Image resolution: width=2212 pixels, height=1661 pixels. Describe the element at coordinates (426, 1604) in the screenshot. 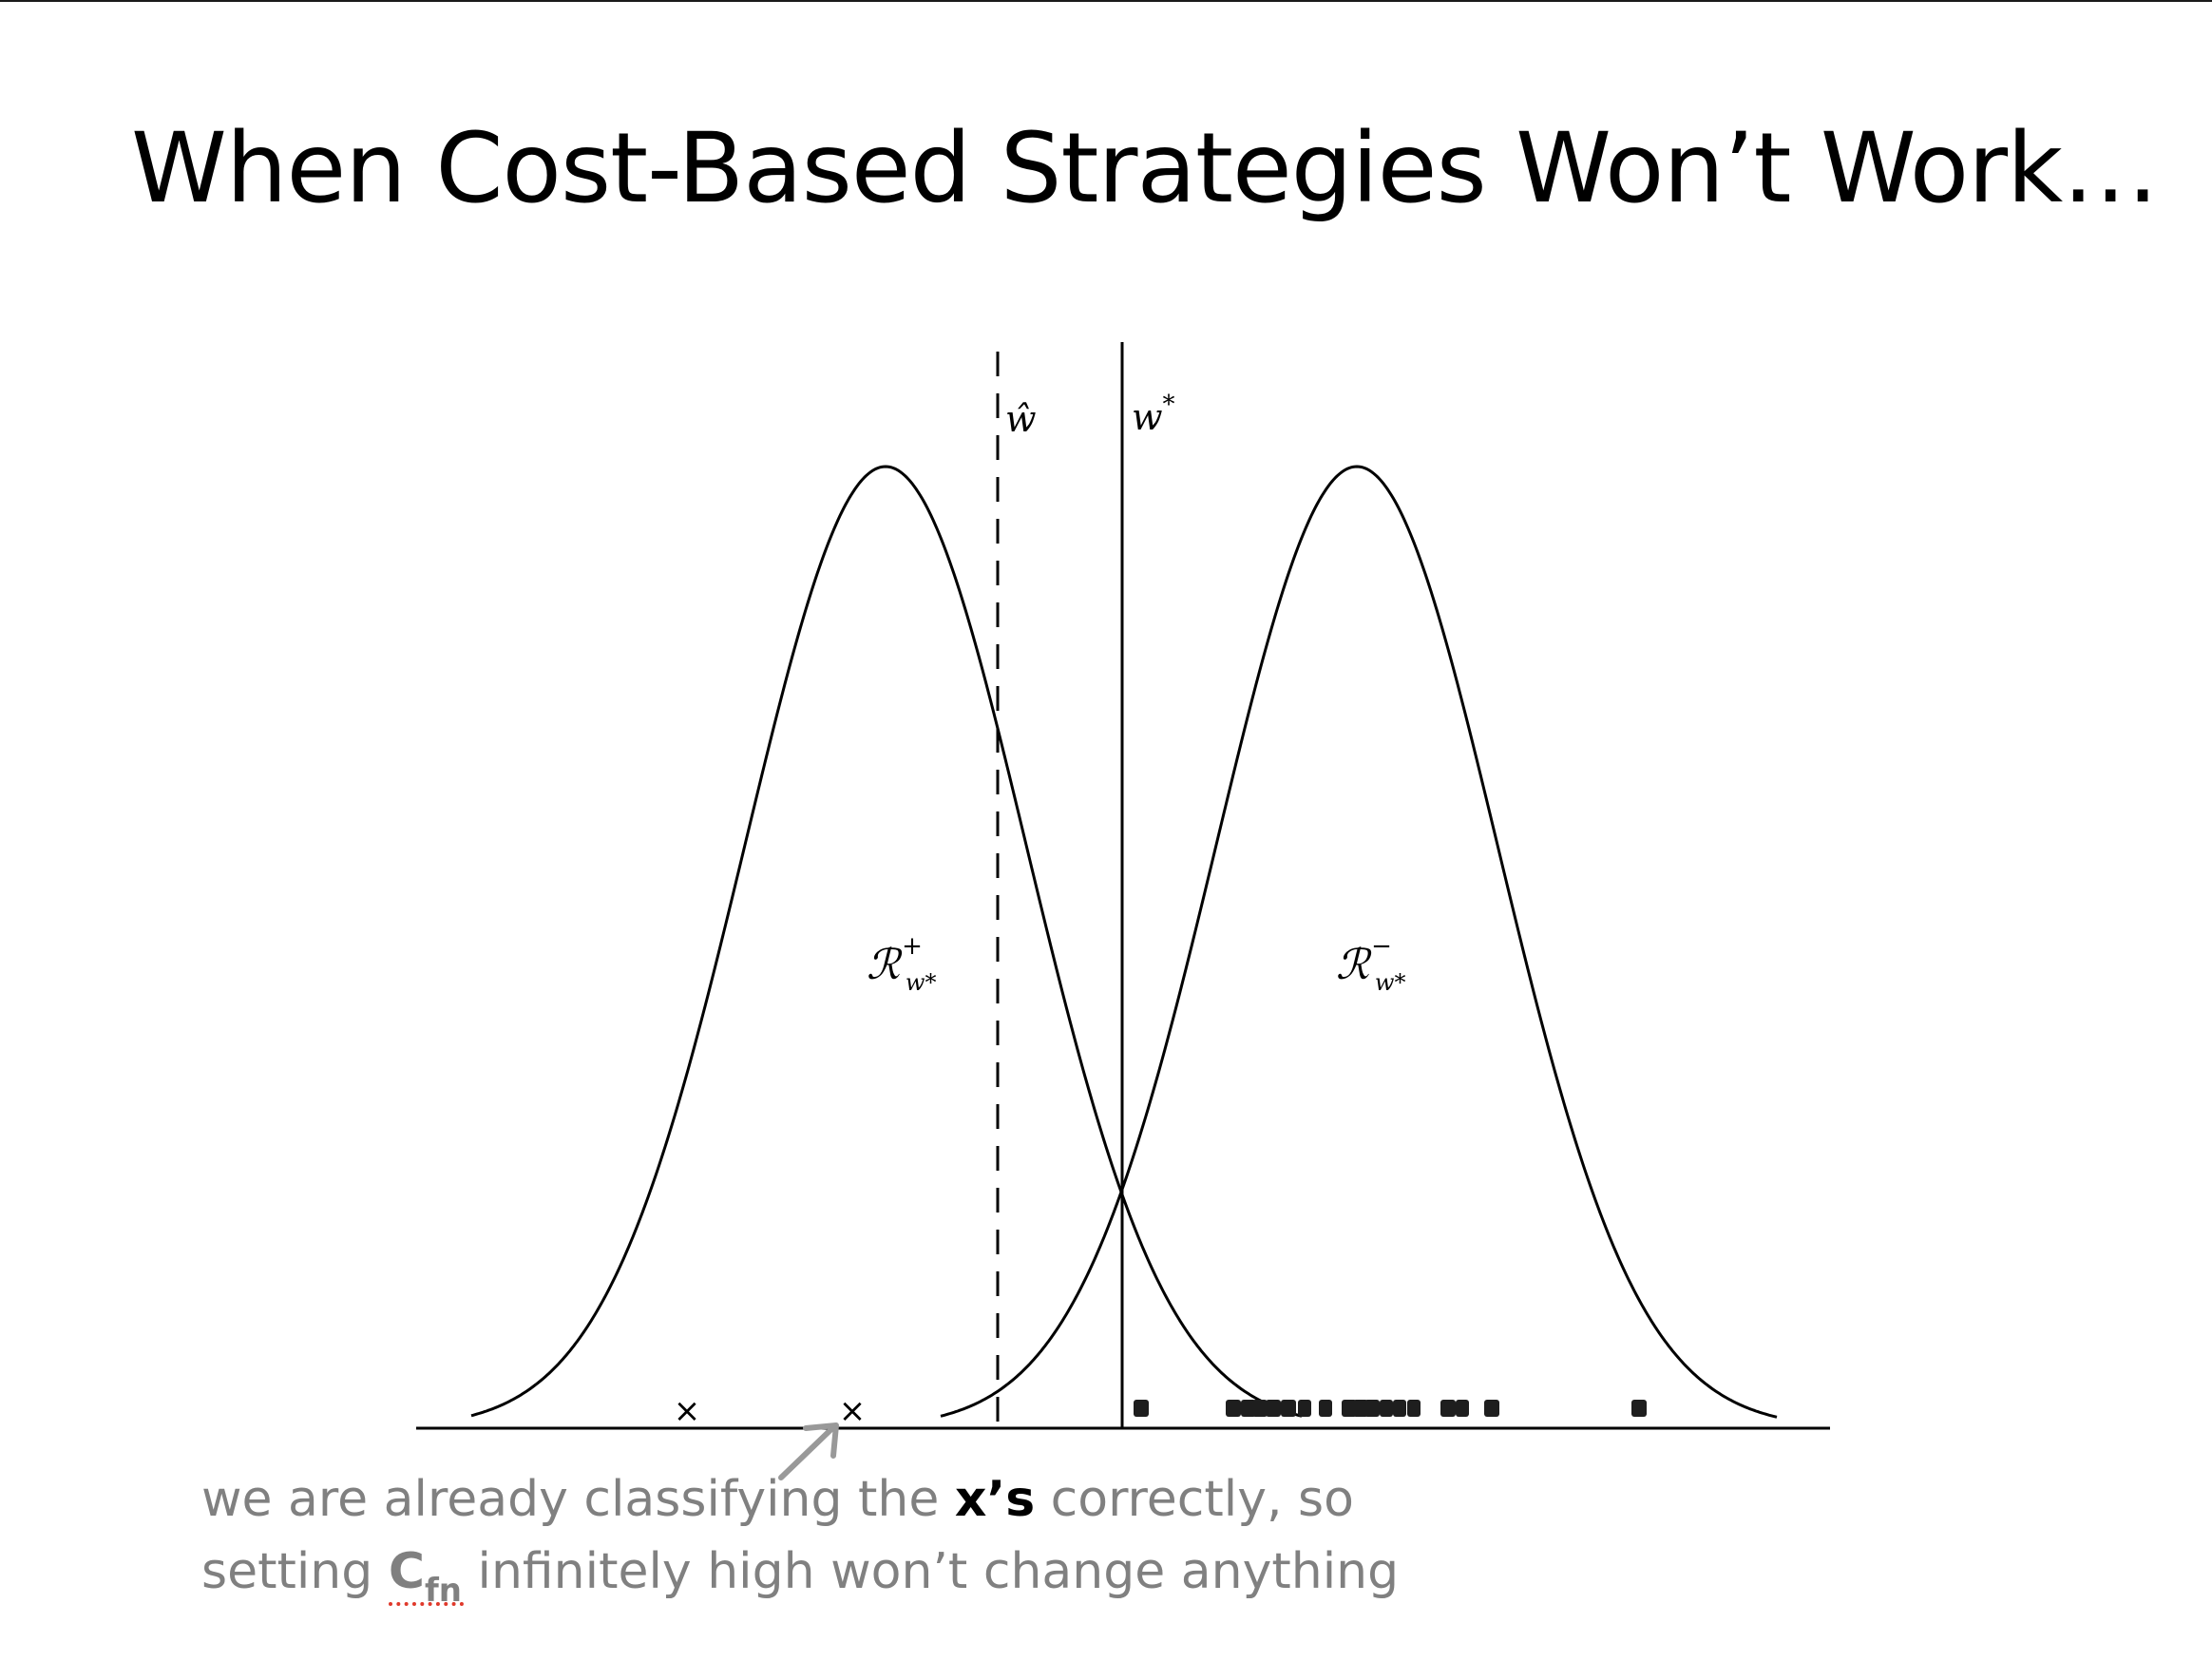

I see `spellcheck-underline` at that location.